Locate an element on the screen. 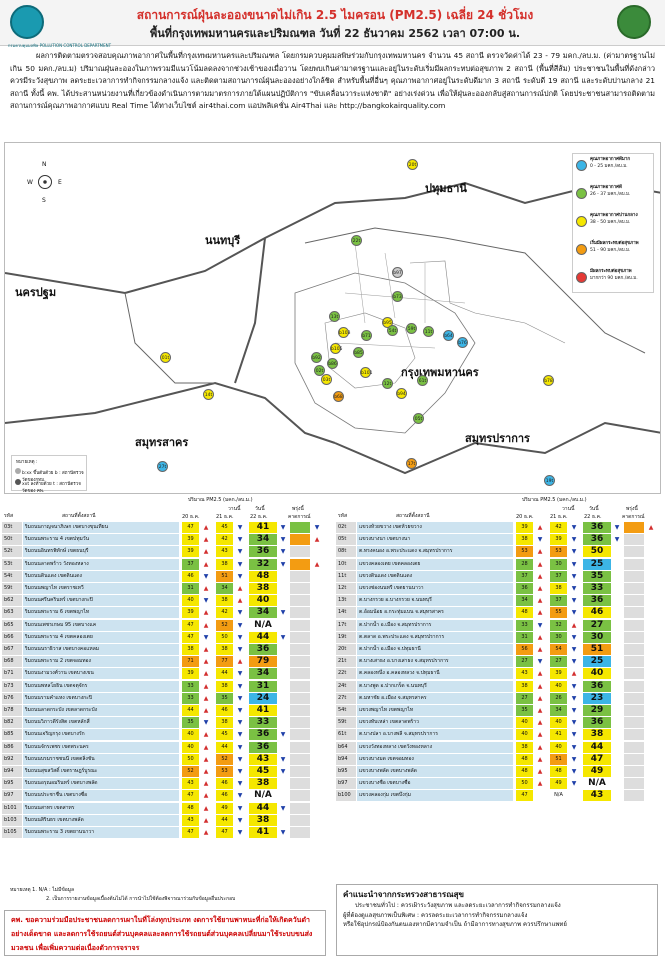 This screenshot has width=665, height=960. station-marker-b97: b97 is located at coordinates (397, 272).